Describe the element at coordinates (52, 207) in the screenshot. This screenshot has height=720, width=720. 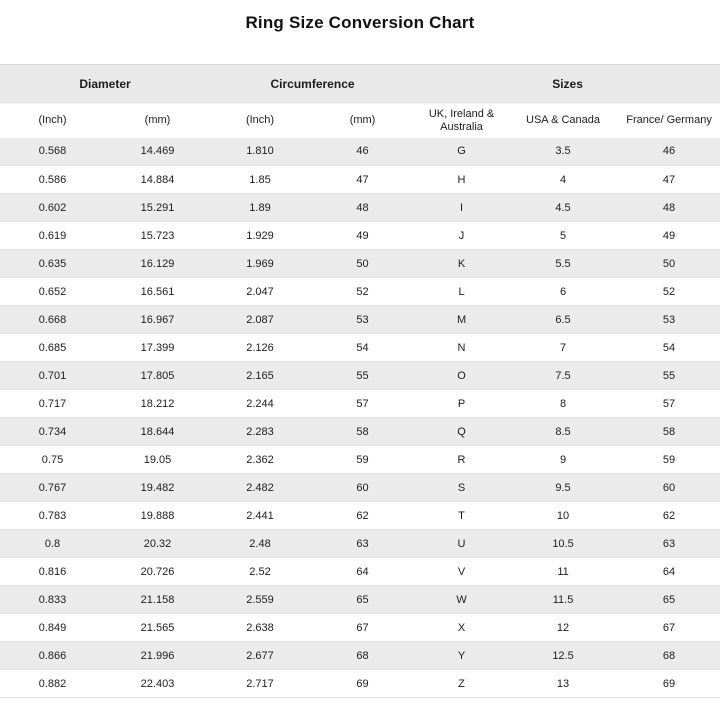
I see `table-cell: 0.602` at that location.